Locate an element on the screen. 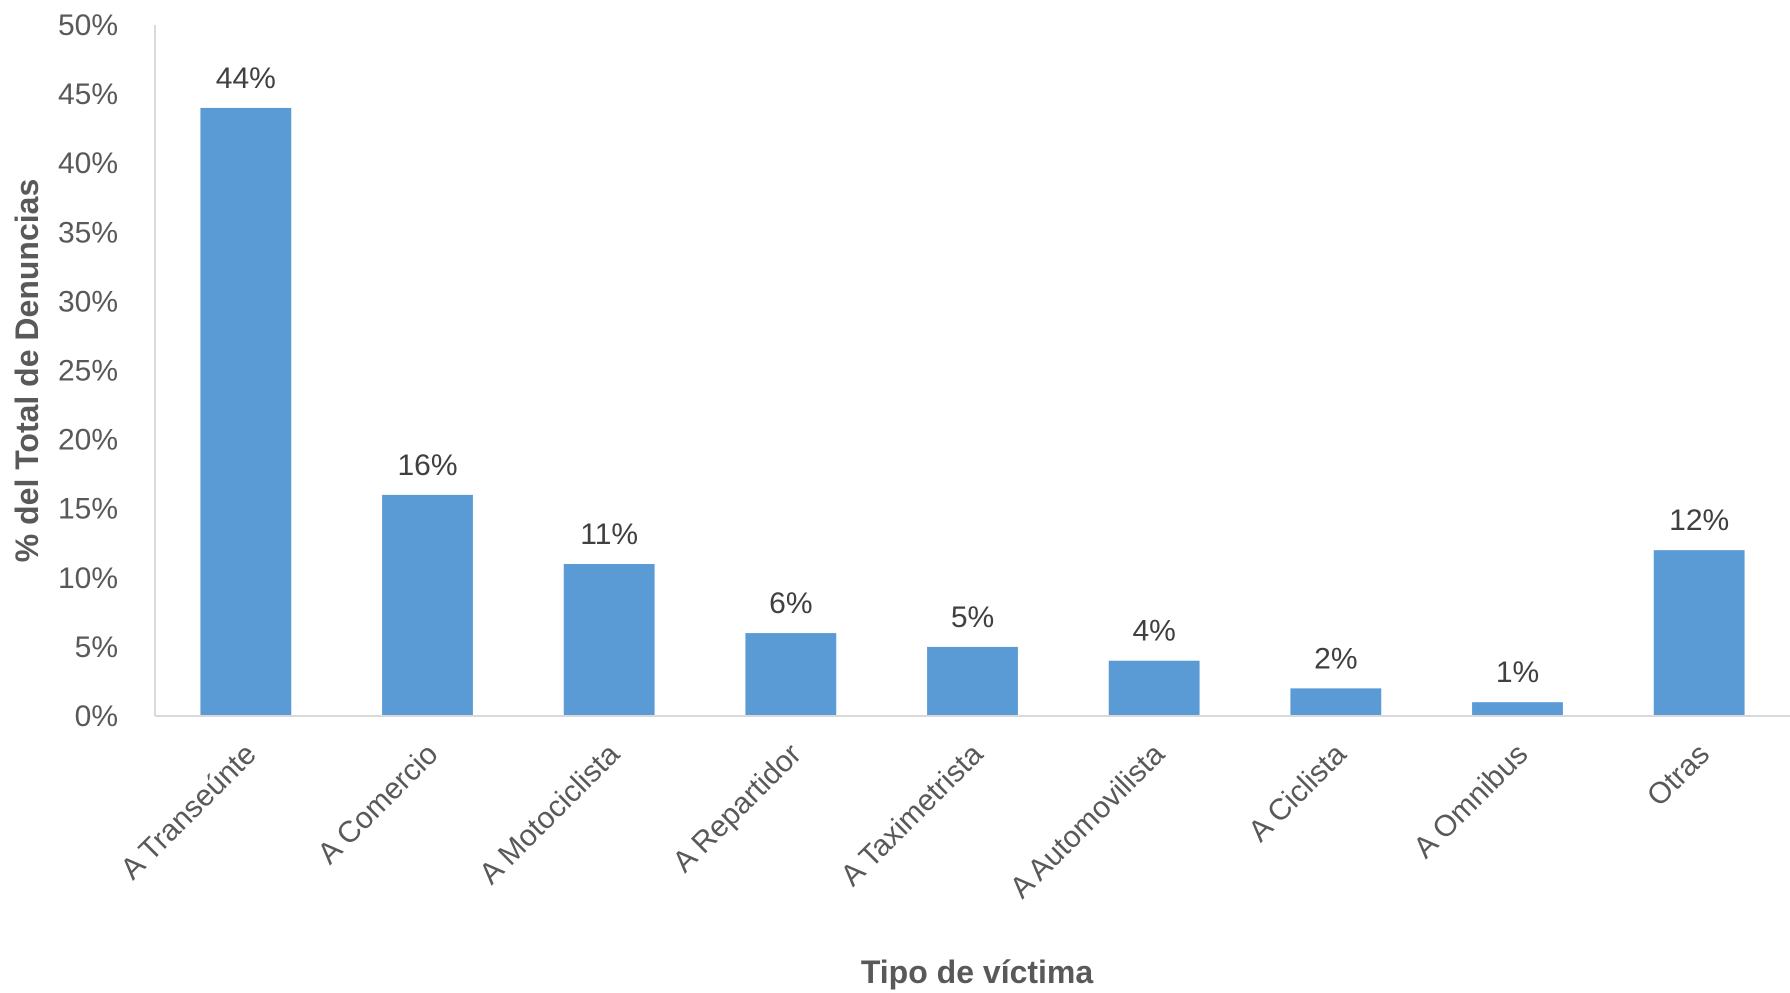  y-tick-label: 10% is located at coordinates (88, 578).